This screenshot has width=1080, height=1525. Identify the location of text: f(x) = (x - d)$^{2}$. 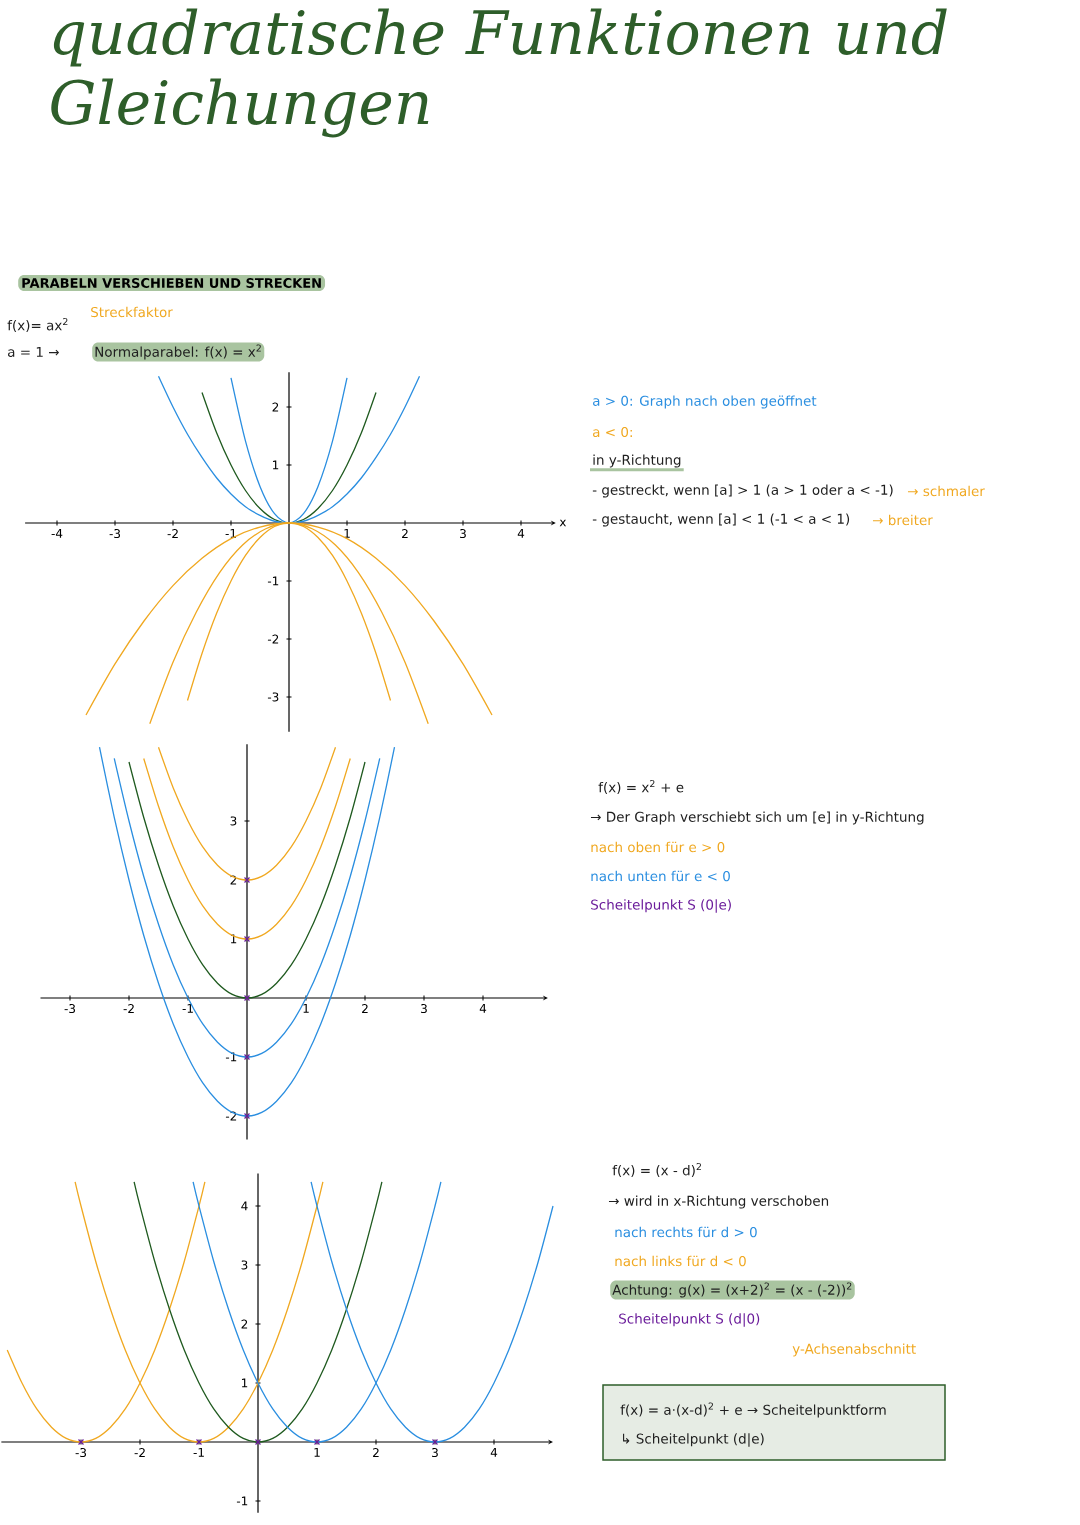
(656, 1170).